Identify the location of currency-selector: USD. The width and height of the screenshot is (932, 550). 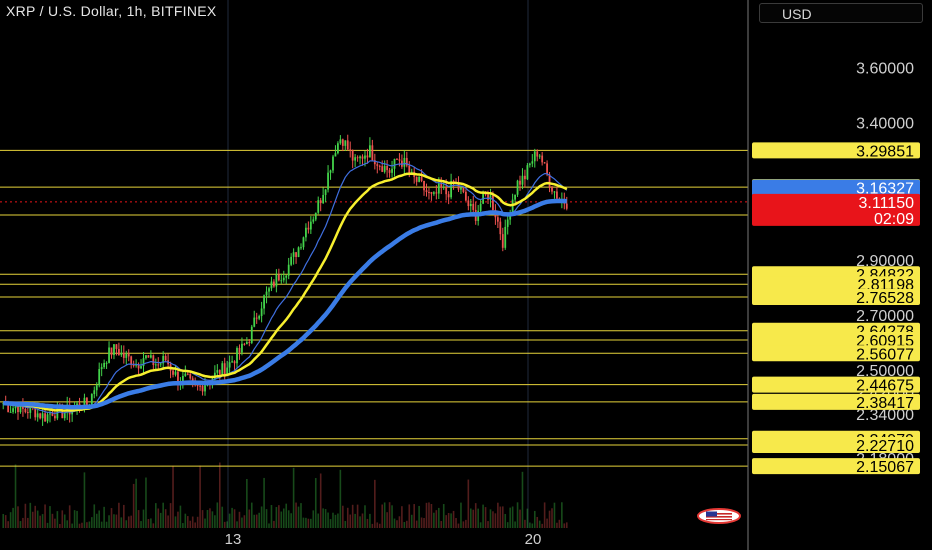
(841, 13).